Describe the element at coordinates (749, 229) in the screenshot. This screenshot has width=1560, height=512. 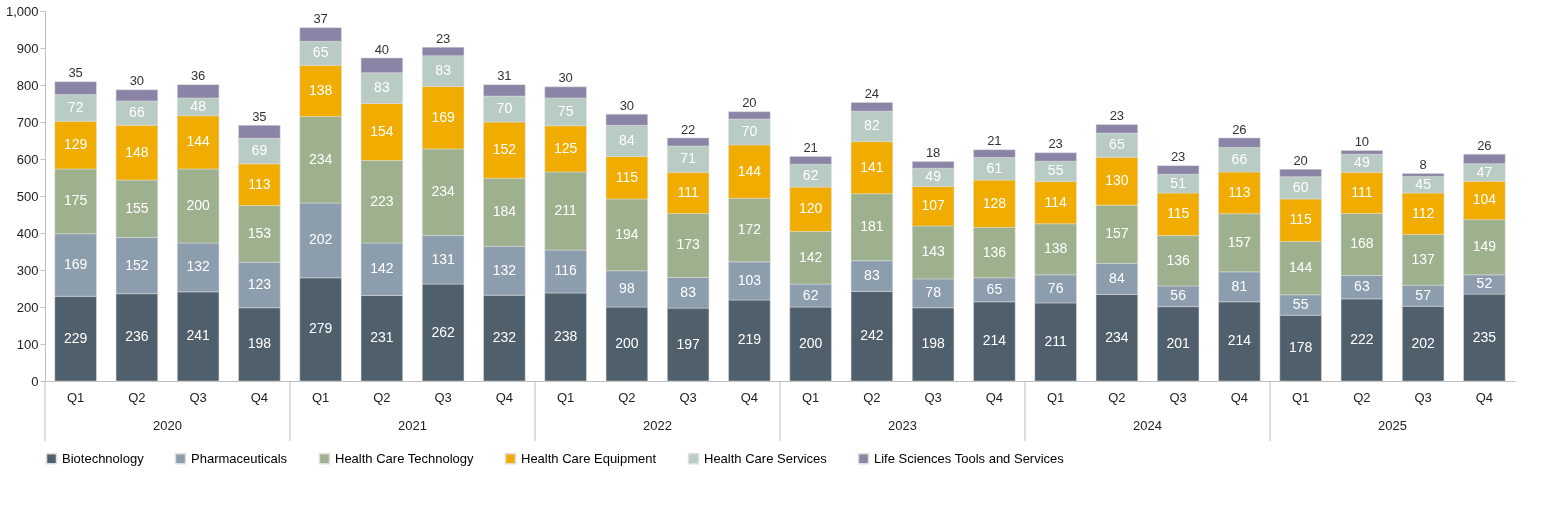
I see `data-label: 172` at that location.